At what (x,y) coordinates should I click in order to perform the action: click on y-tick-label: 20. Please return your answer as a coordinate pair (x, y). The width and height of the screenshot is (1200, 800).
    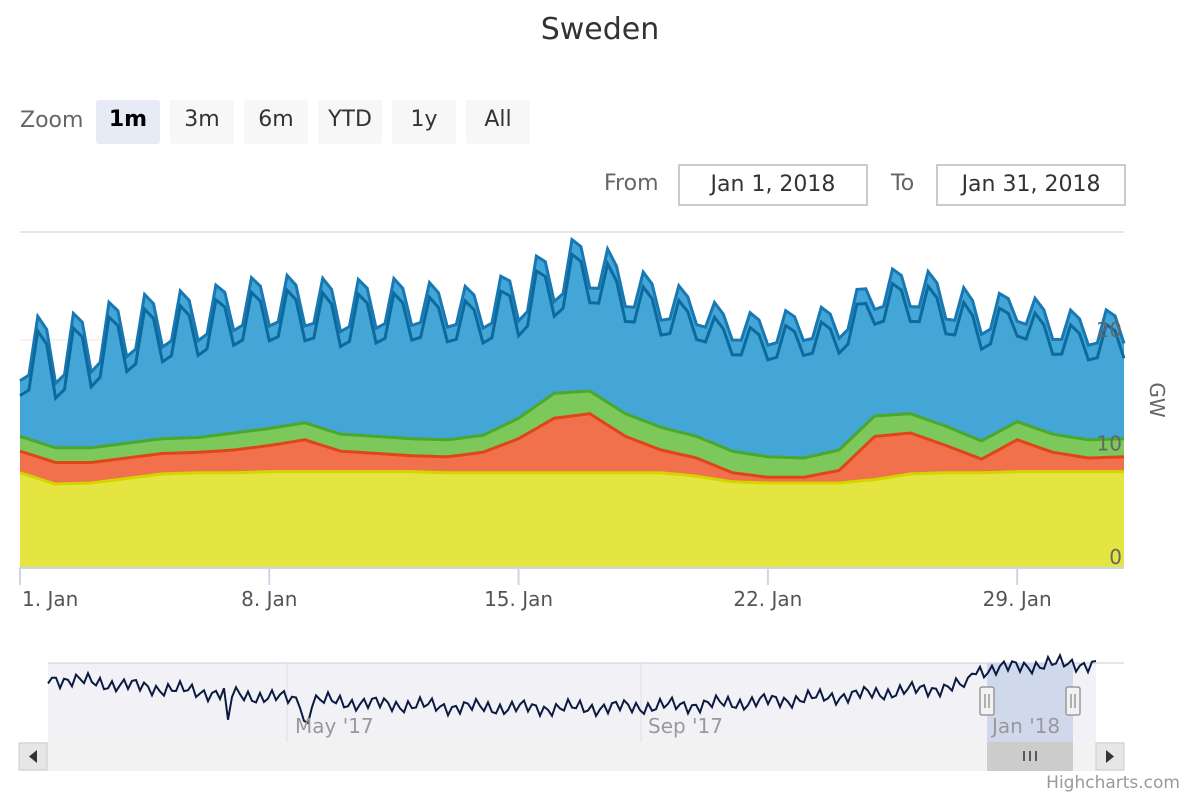
    Looking at the image, I should click on (1109, 330).